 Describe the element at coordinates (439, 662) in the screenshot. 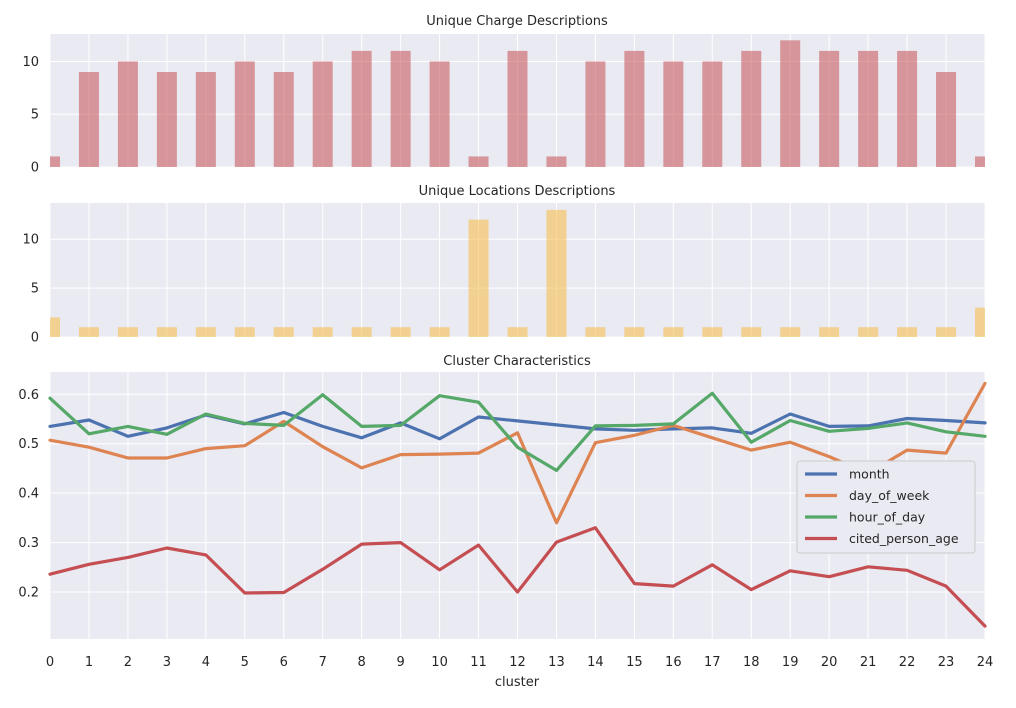

I see `x-tick-label: 10` at that location.